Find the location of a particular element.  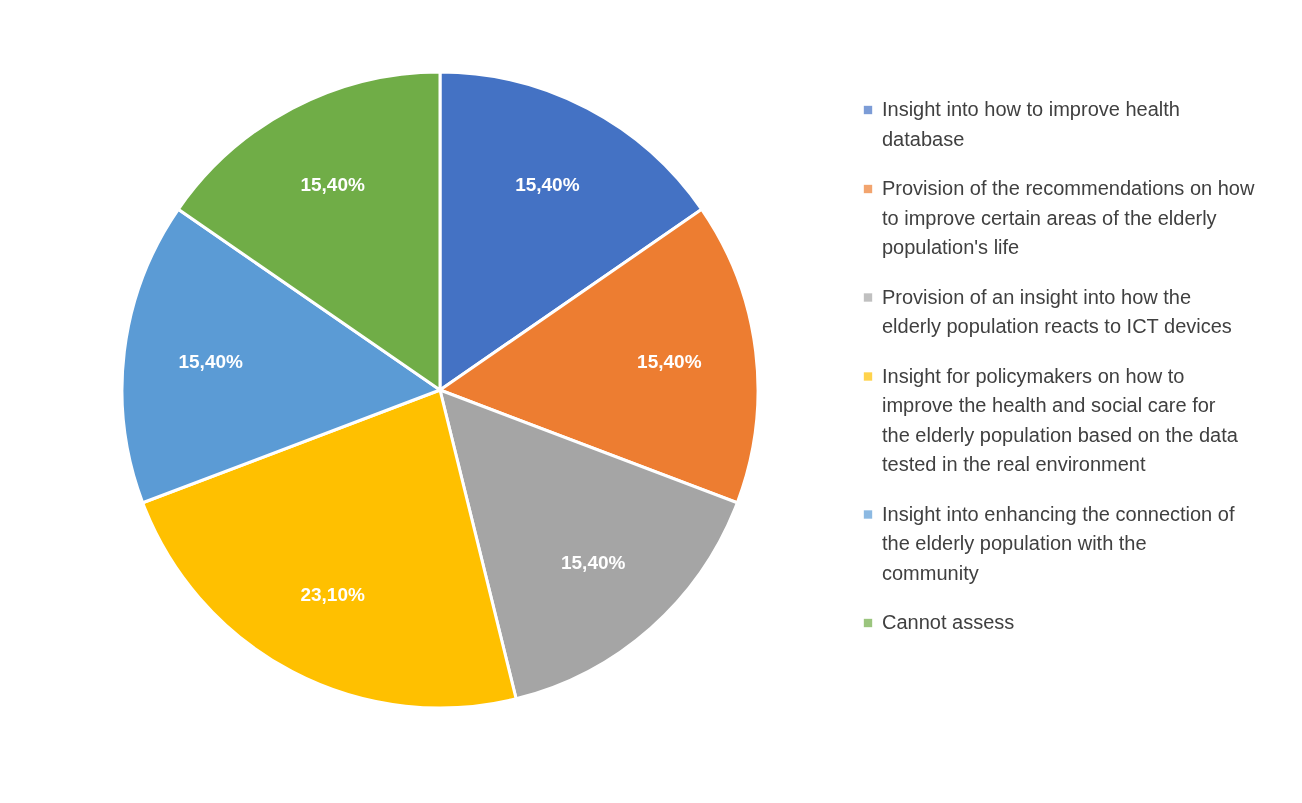

legend-label: Insight for policymakers on how to improve the health and social care for the elderly population based on the data tested in the real environment is located at coordinates (1060, 419).